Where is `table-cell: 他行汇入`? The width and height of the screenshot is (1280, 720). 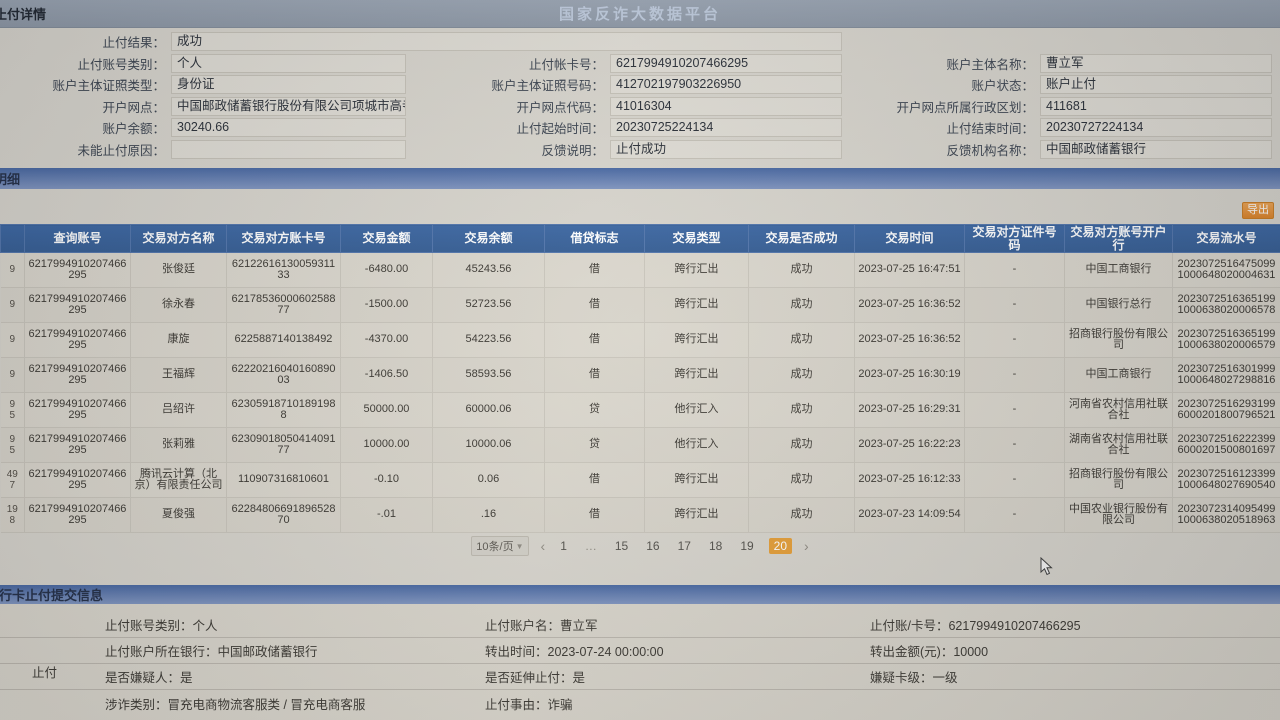 table-cell: 他行汇入 is located at coordinates (696, 410).